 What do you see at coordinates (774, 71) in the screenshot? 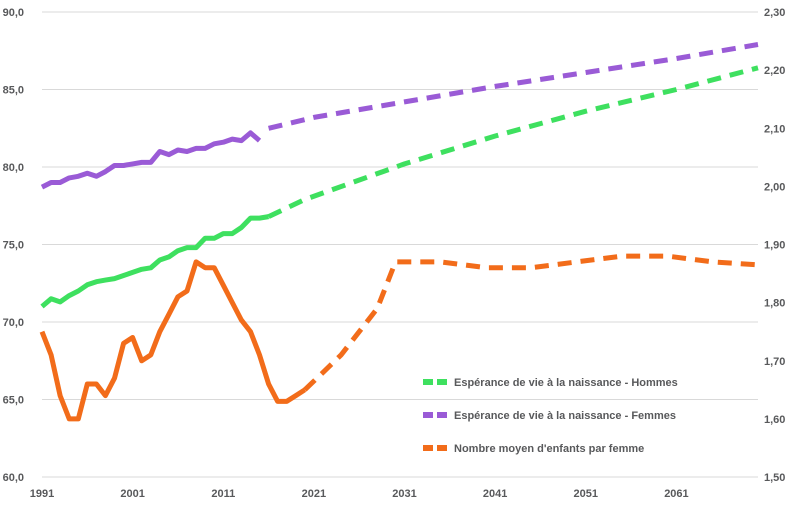
I see `y2-tick-label: 2,20` at bounding box center [774, 71].